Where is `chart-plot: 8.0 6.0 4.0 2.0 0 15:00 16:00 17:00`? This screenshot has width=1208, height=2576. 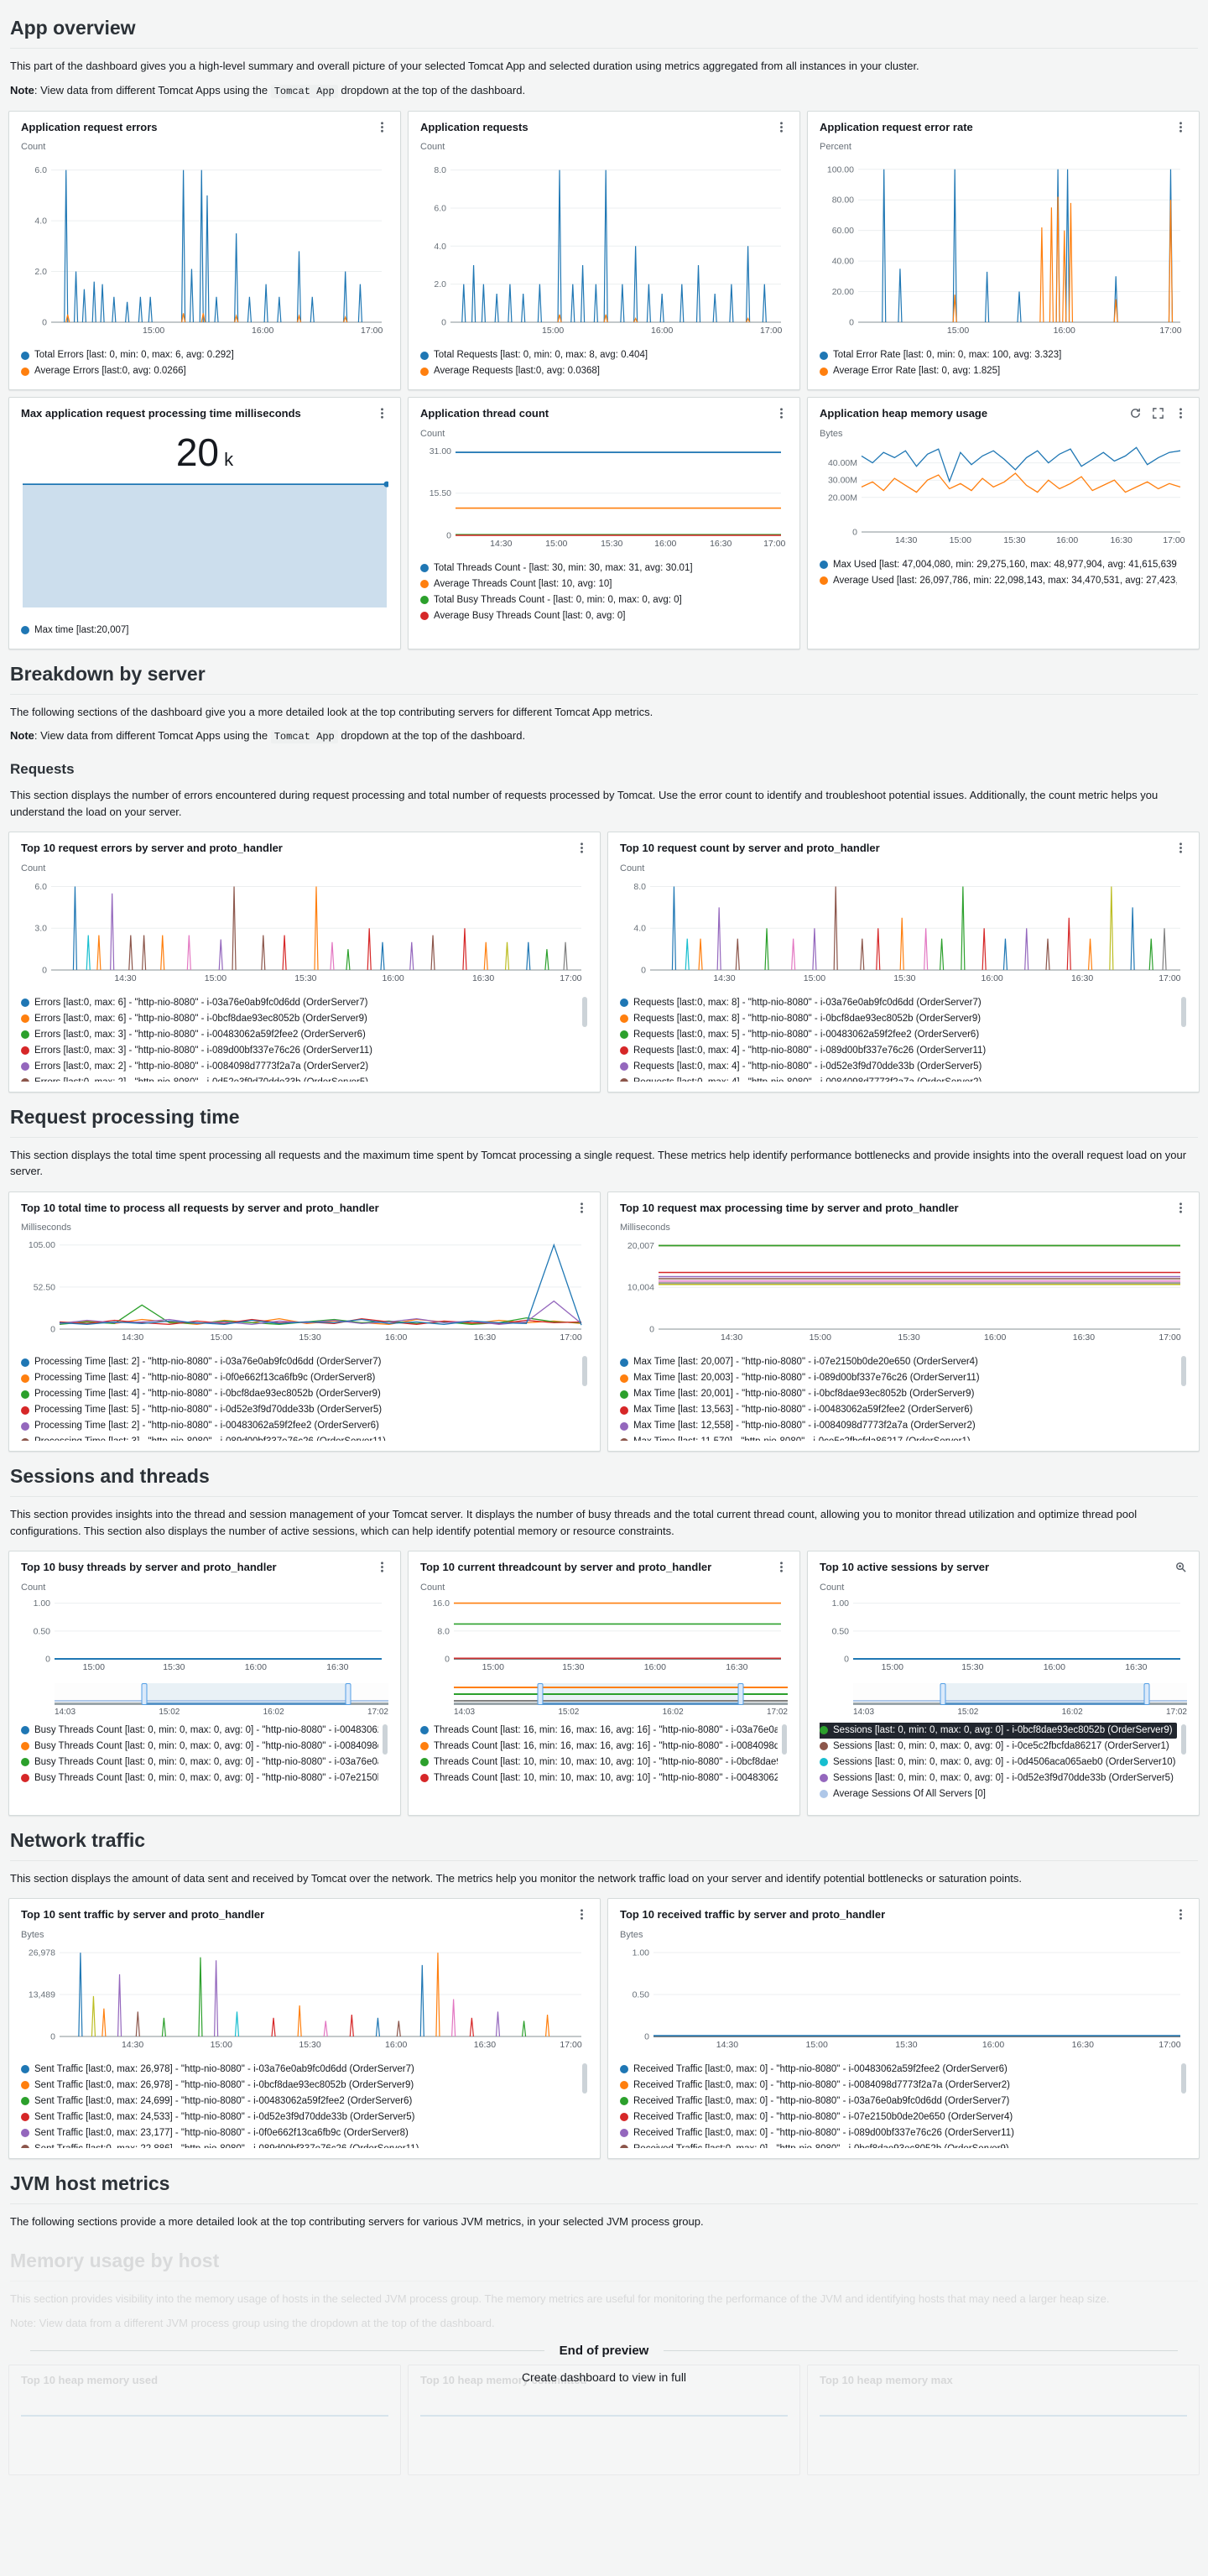
chart-plot: 8.0 6.0 4.0 2.0 0 15:00 16:00 17:00 is located at coordinates (604, 245).